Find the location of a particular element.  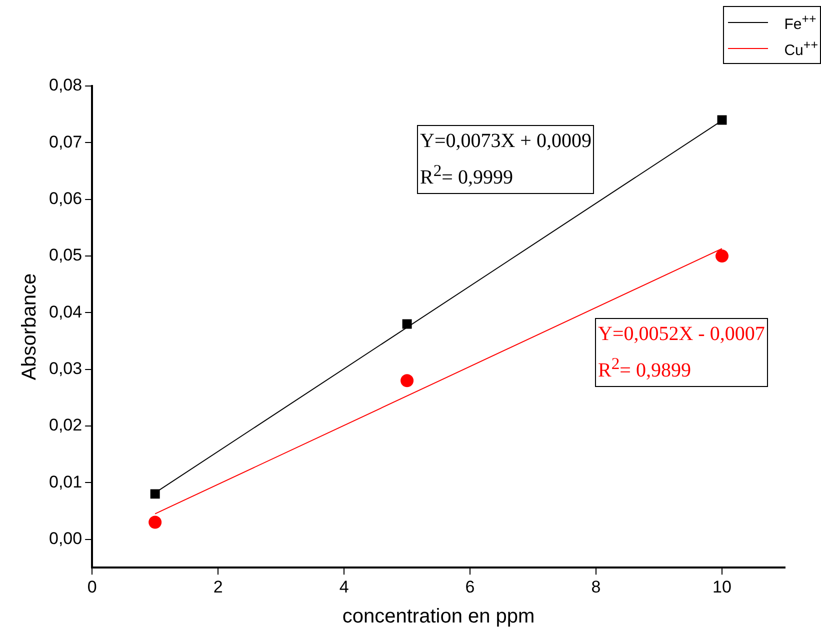

legend-label: Fe$^{++}$ is located at coordinates (800, 22).